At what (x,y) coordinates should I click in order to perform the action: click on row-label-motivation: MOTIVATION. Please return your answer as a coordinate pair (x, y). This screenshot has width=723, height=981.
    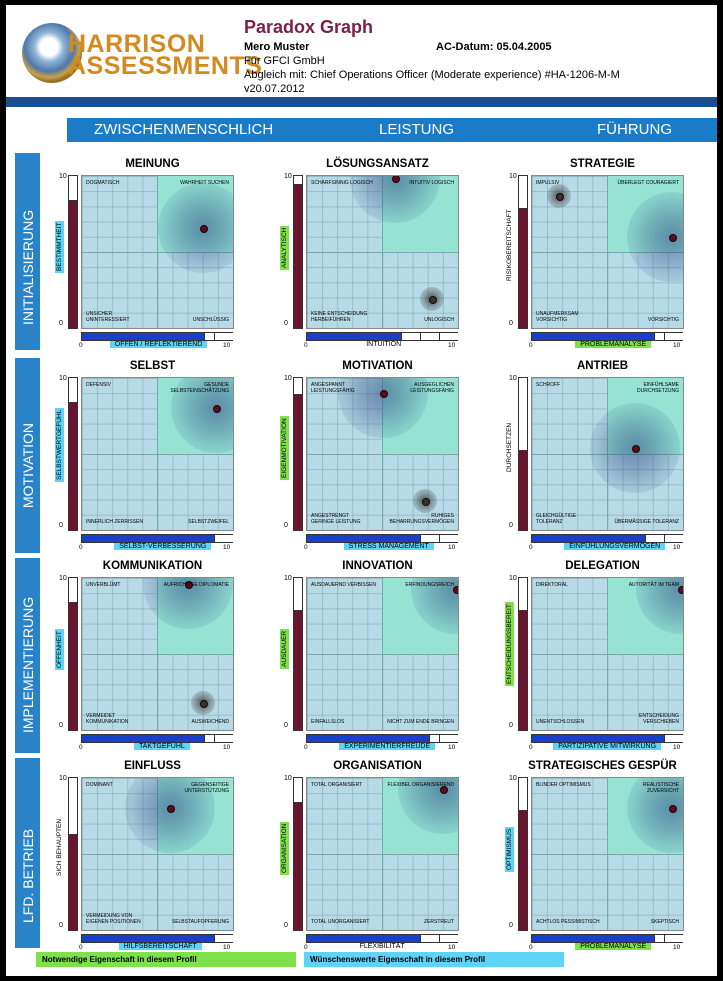
    Looking at the image, I should click on (28, 465).